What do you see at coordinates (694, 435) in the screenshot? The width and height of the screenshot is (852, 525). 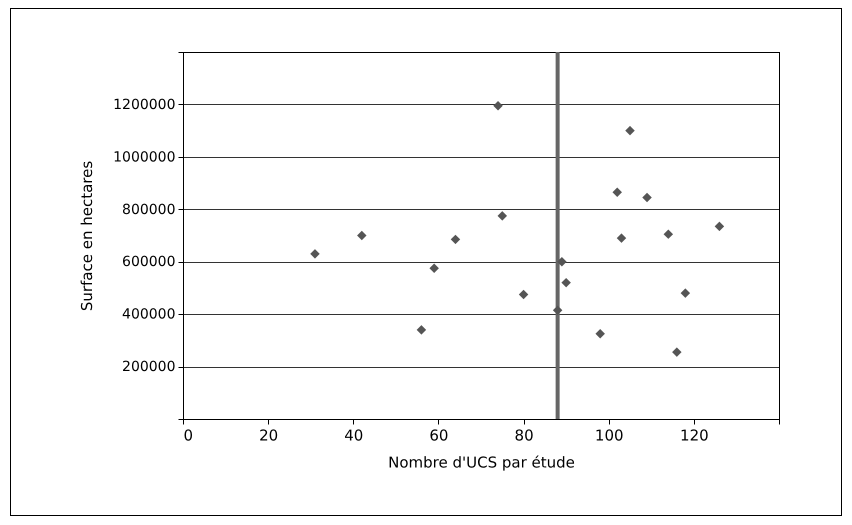 I see `x-tick-label: 120` at bounding box center [694, 435].